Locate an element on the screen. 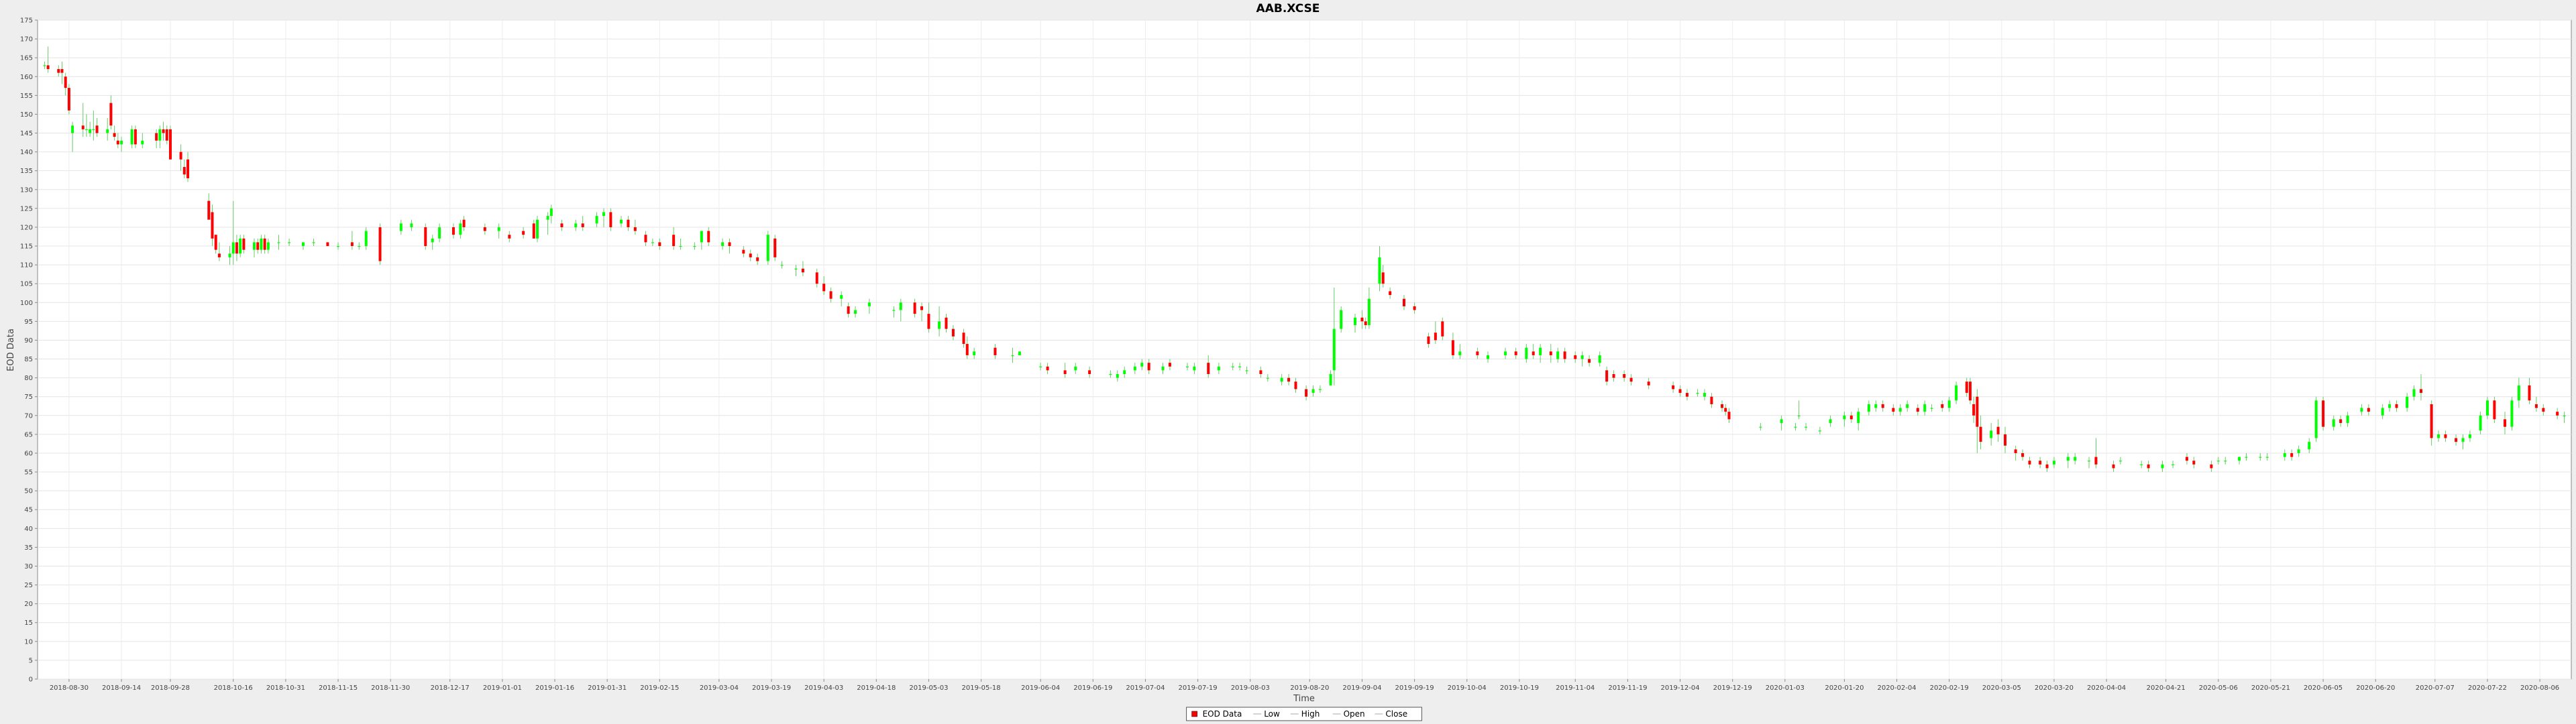 This screenshot has width=2576, height=724. y-tick-label: 30 is located at coordinates (28, 566).